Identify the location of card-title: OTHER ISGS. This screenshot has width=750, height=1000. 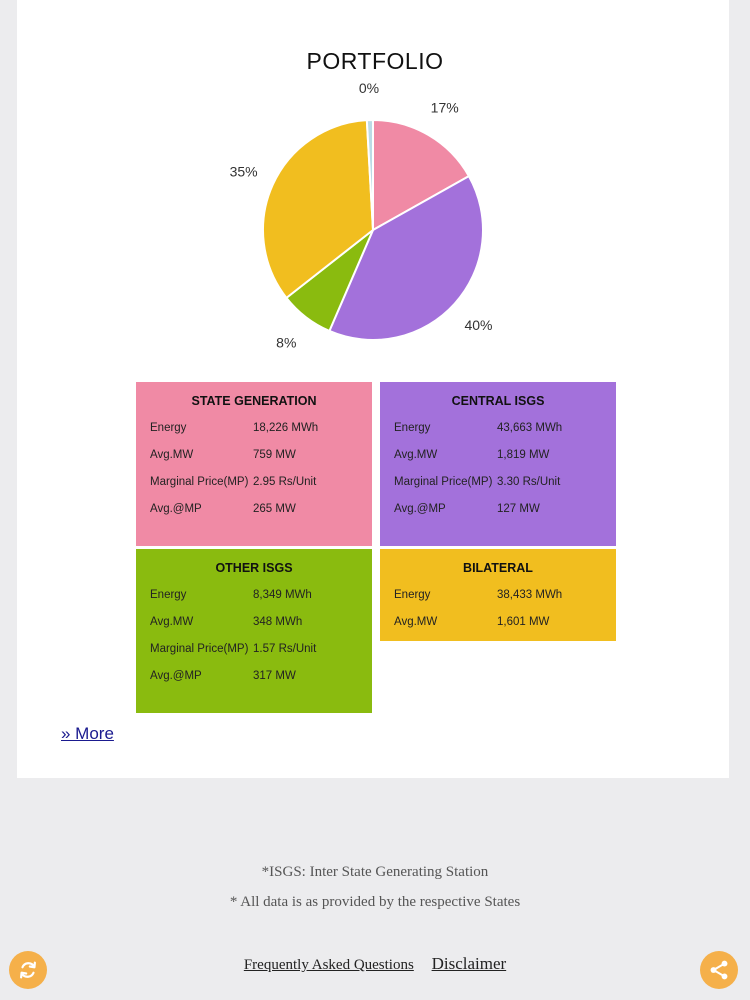
(254, 568).